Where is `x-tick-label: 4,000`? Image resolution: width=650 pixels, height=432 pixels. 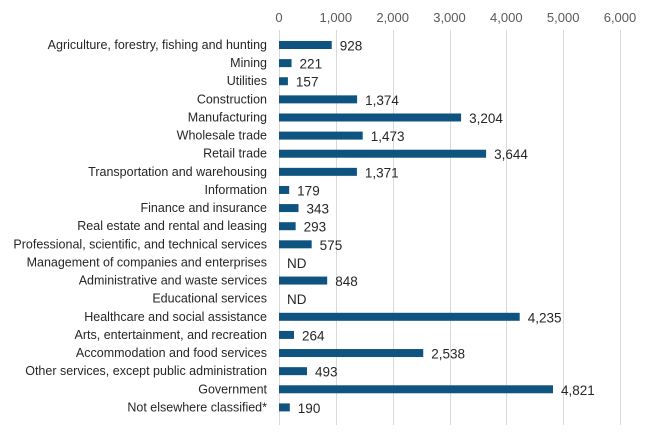
x-tick-label: 4,000 is located at coordinates (506, 17).